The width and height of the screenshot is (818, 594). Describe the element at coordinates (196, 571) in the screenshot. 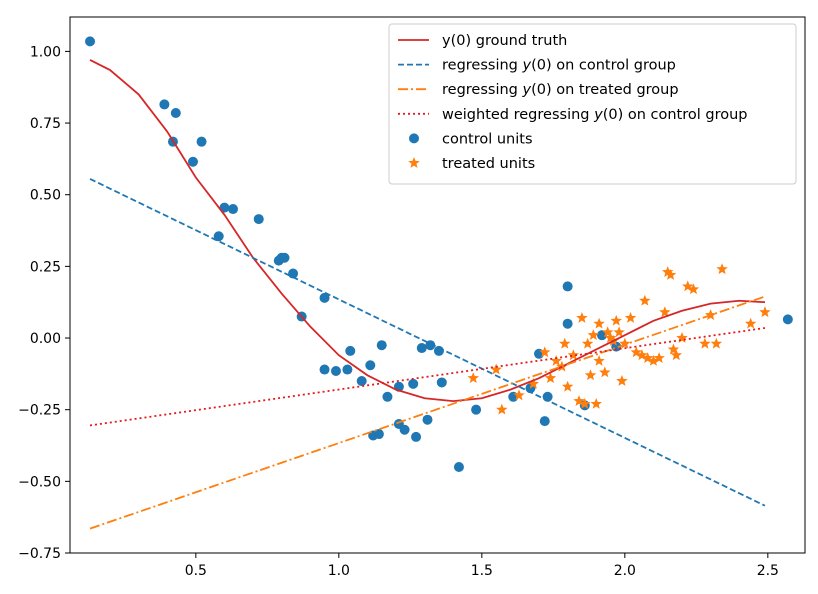

I see `x-tick-label: 0.5` at that location.